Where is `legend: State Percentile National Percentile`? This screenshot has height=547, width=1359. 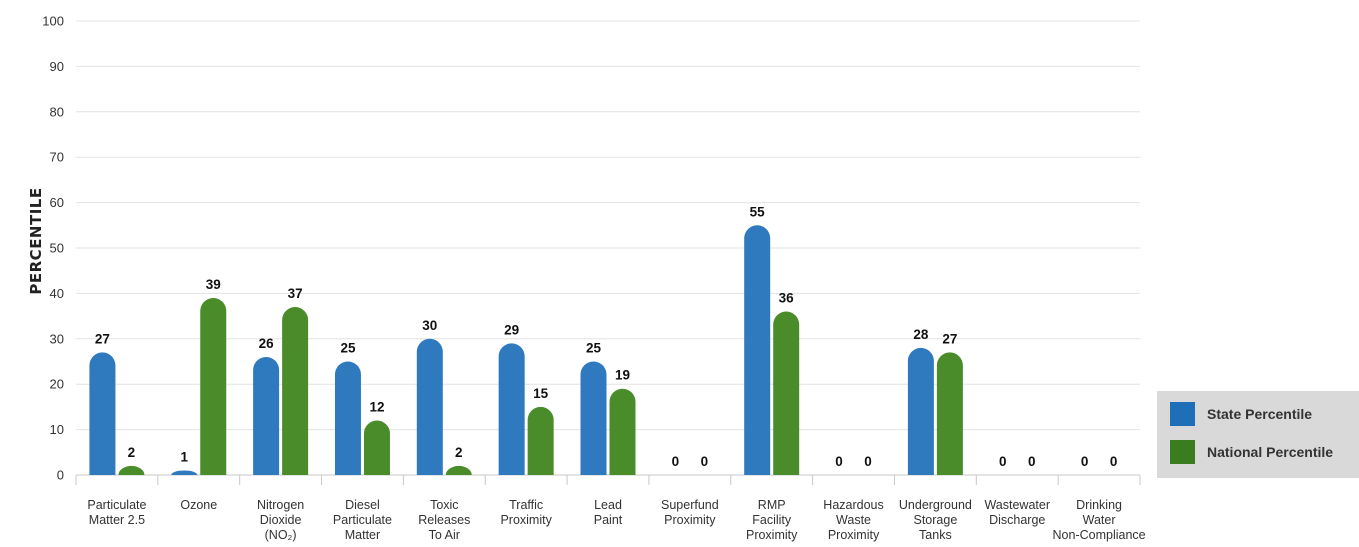 legend: State Percentile National Percentile is located at coordinates (1258, 434).